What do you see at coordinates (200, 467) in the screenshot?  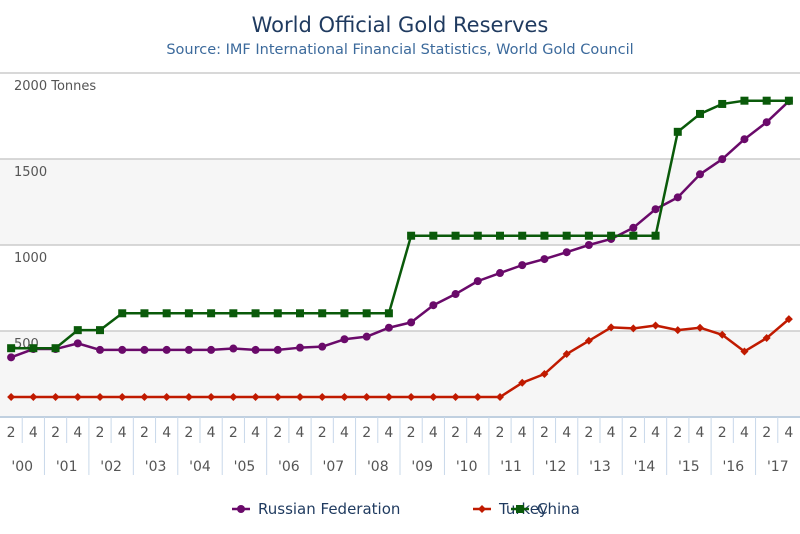 I see `year-label: '04` at bounding box center [200, 467].